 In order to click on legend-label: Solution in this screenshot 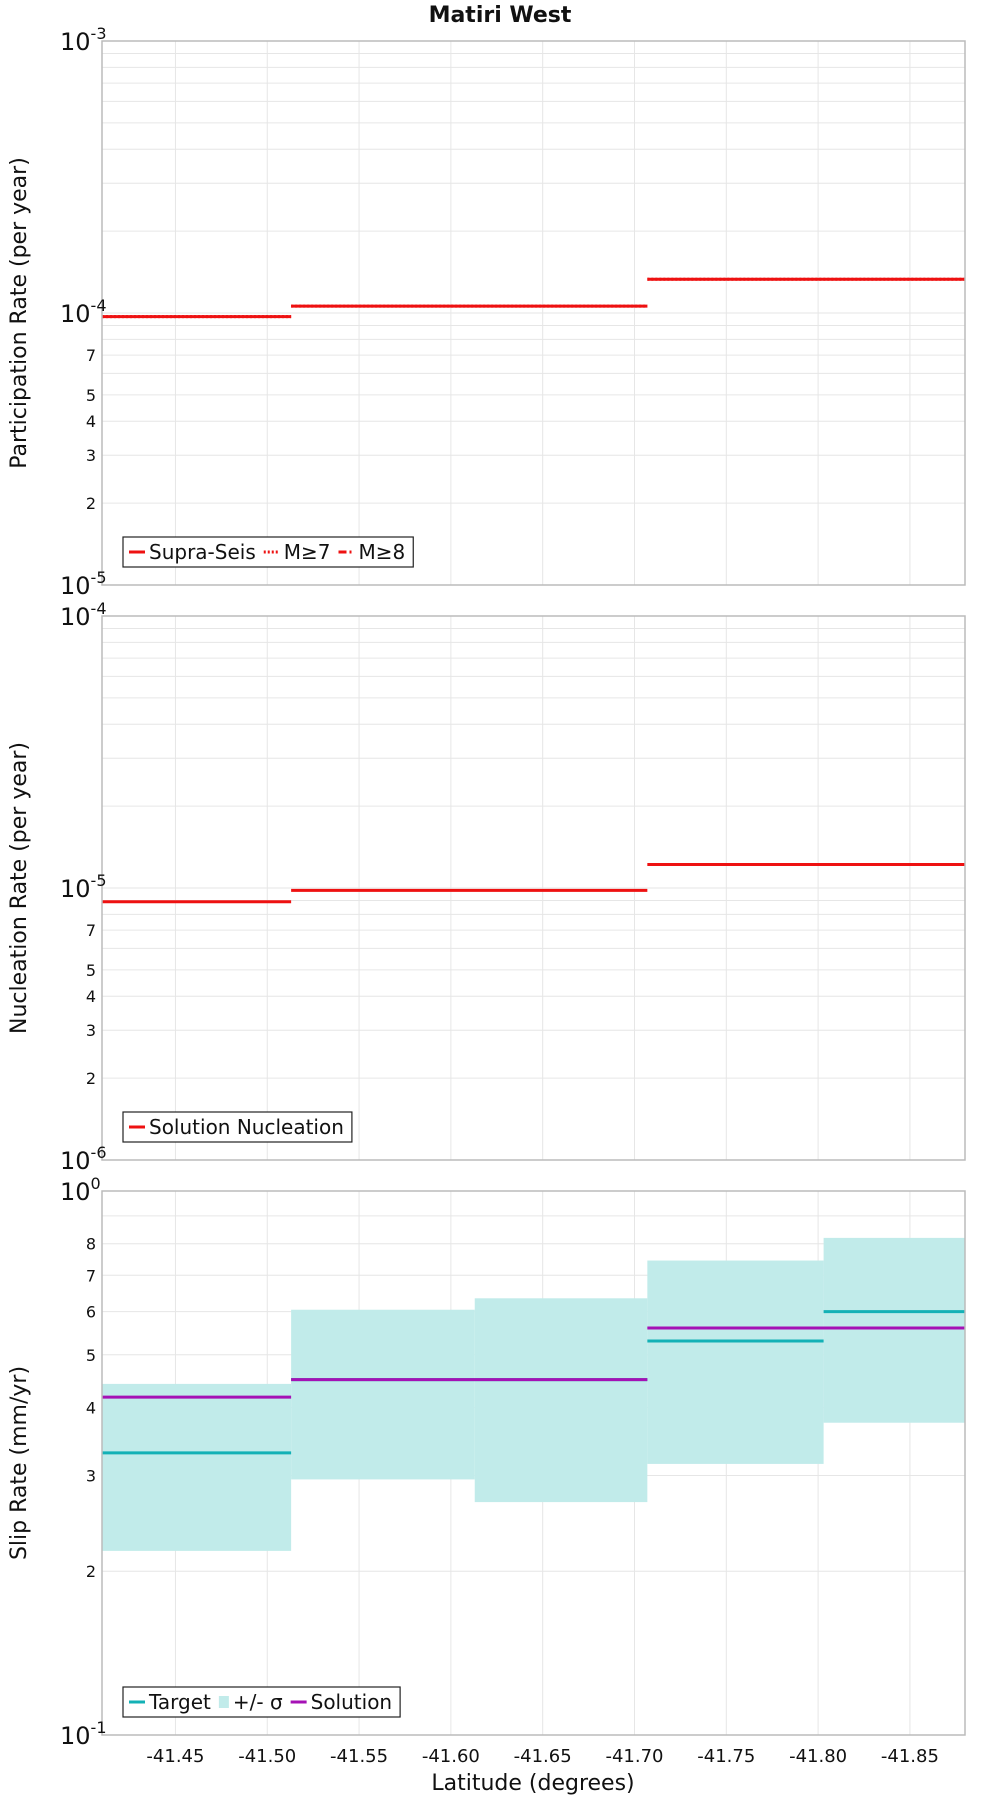, I will do `click(351, 1702)`.